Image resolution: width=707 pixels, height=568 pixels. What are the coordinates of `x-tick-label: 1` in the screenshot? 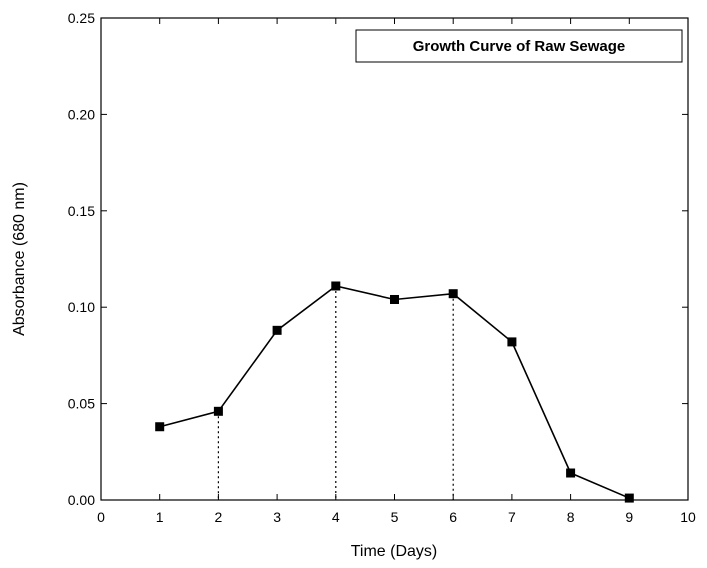 It's located at (160, 517).